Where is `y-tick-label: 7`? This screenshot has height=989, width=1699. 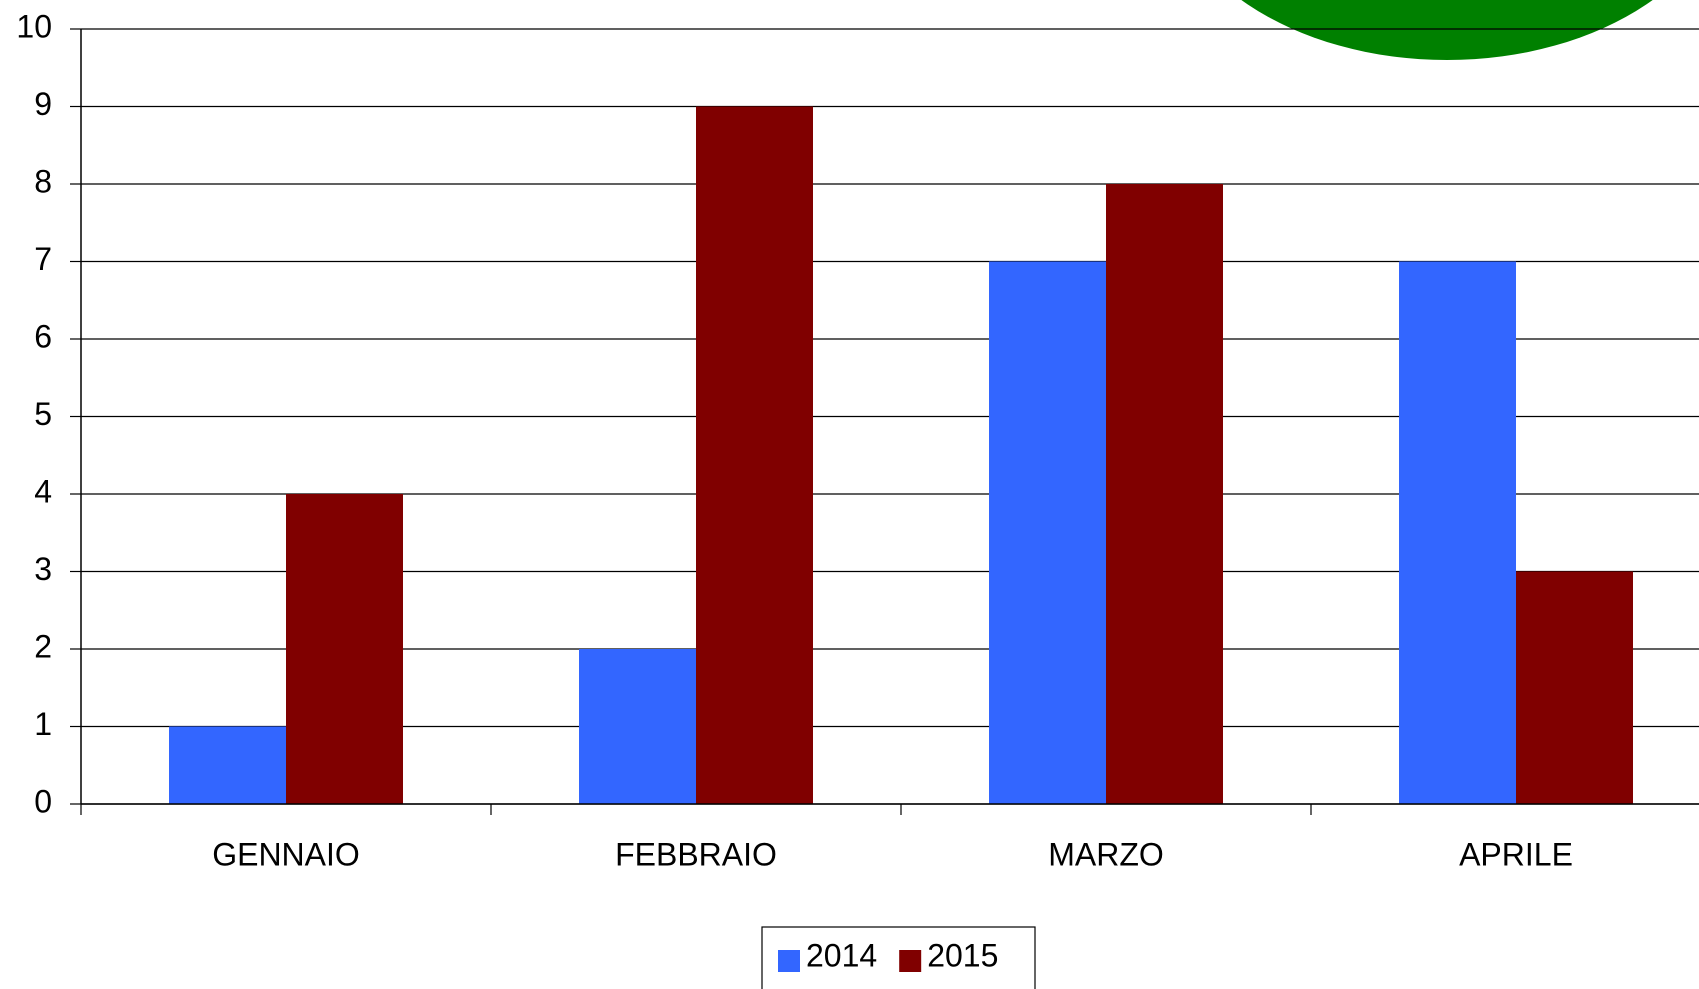 y-tick-label: 7 is located at coordinates (43, 259).